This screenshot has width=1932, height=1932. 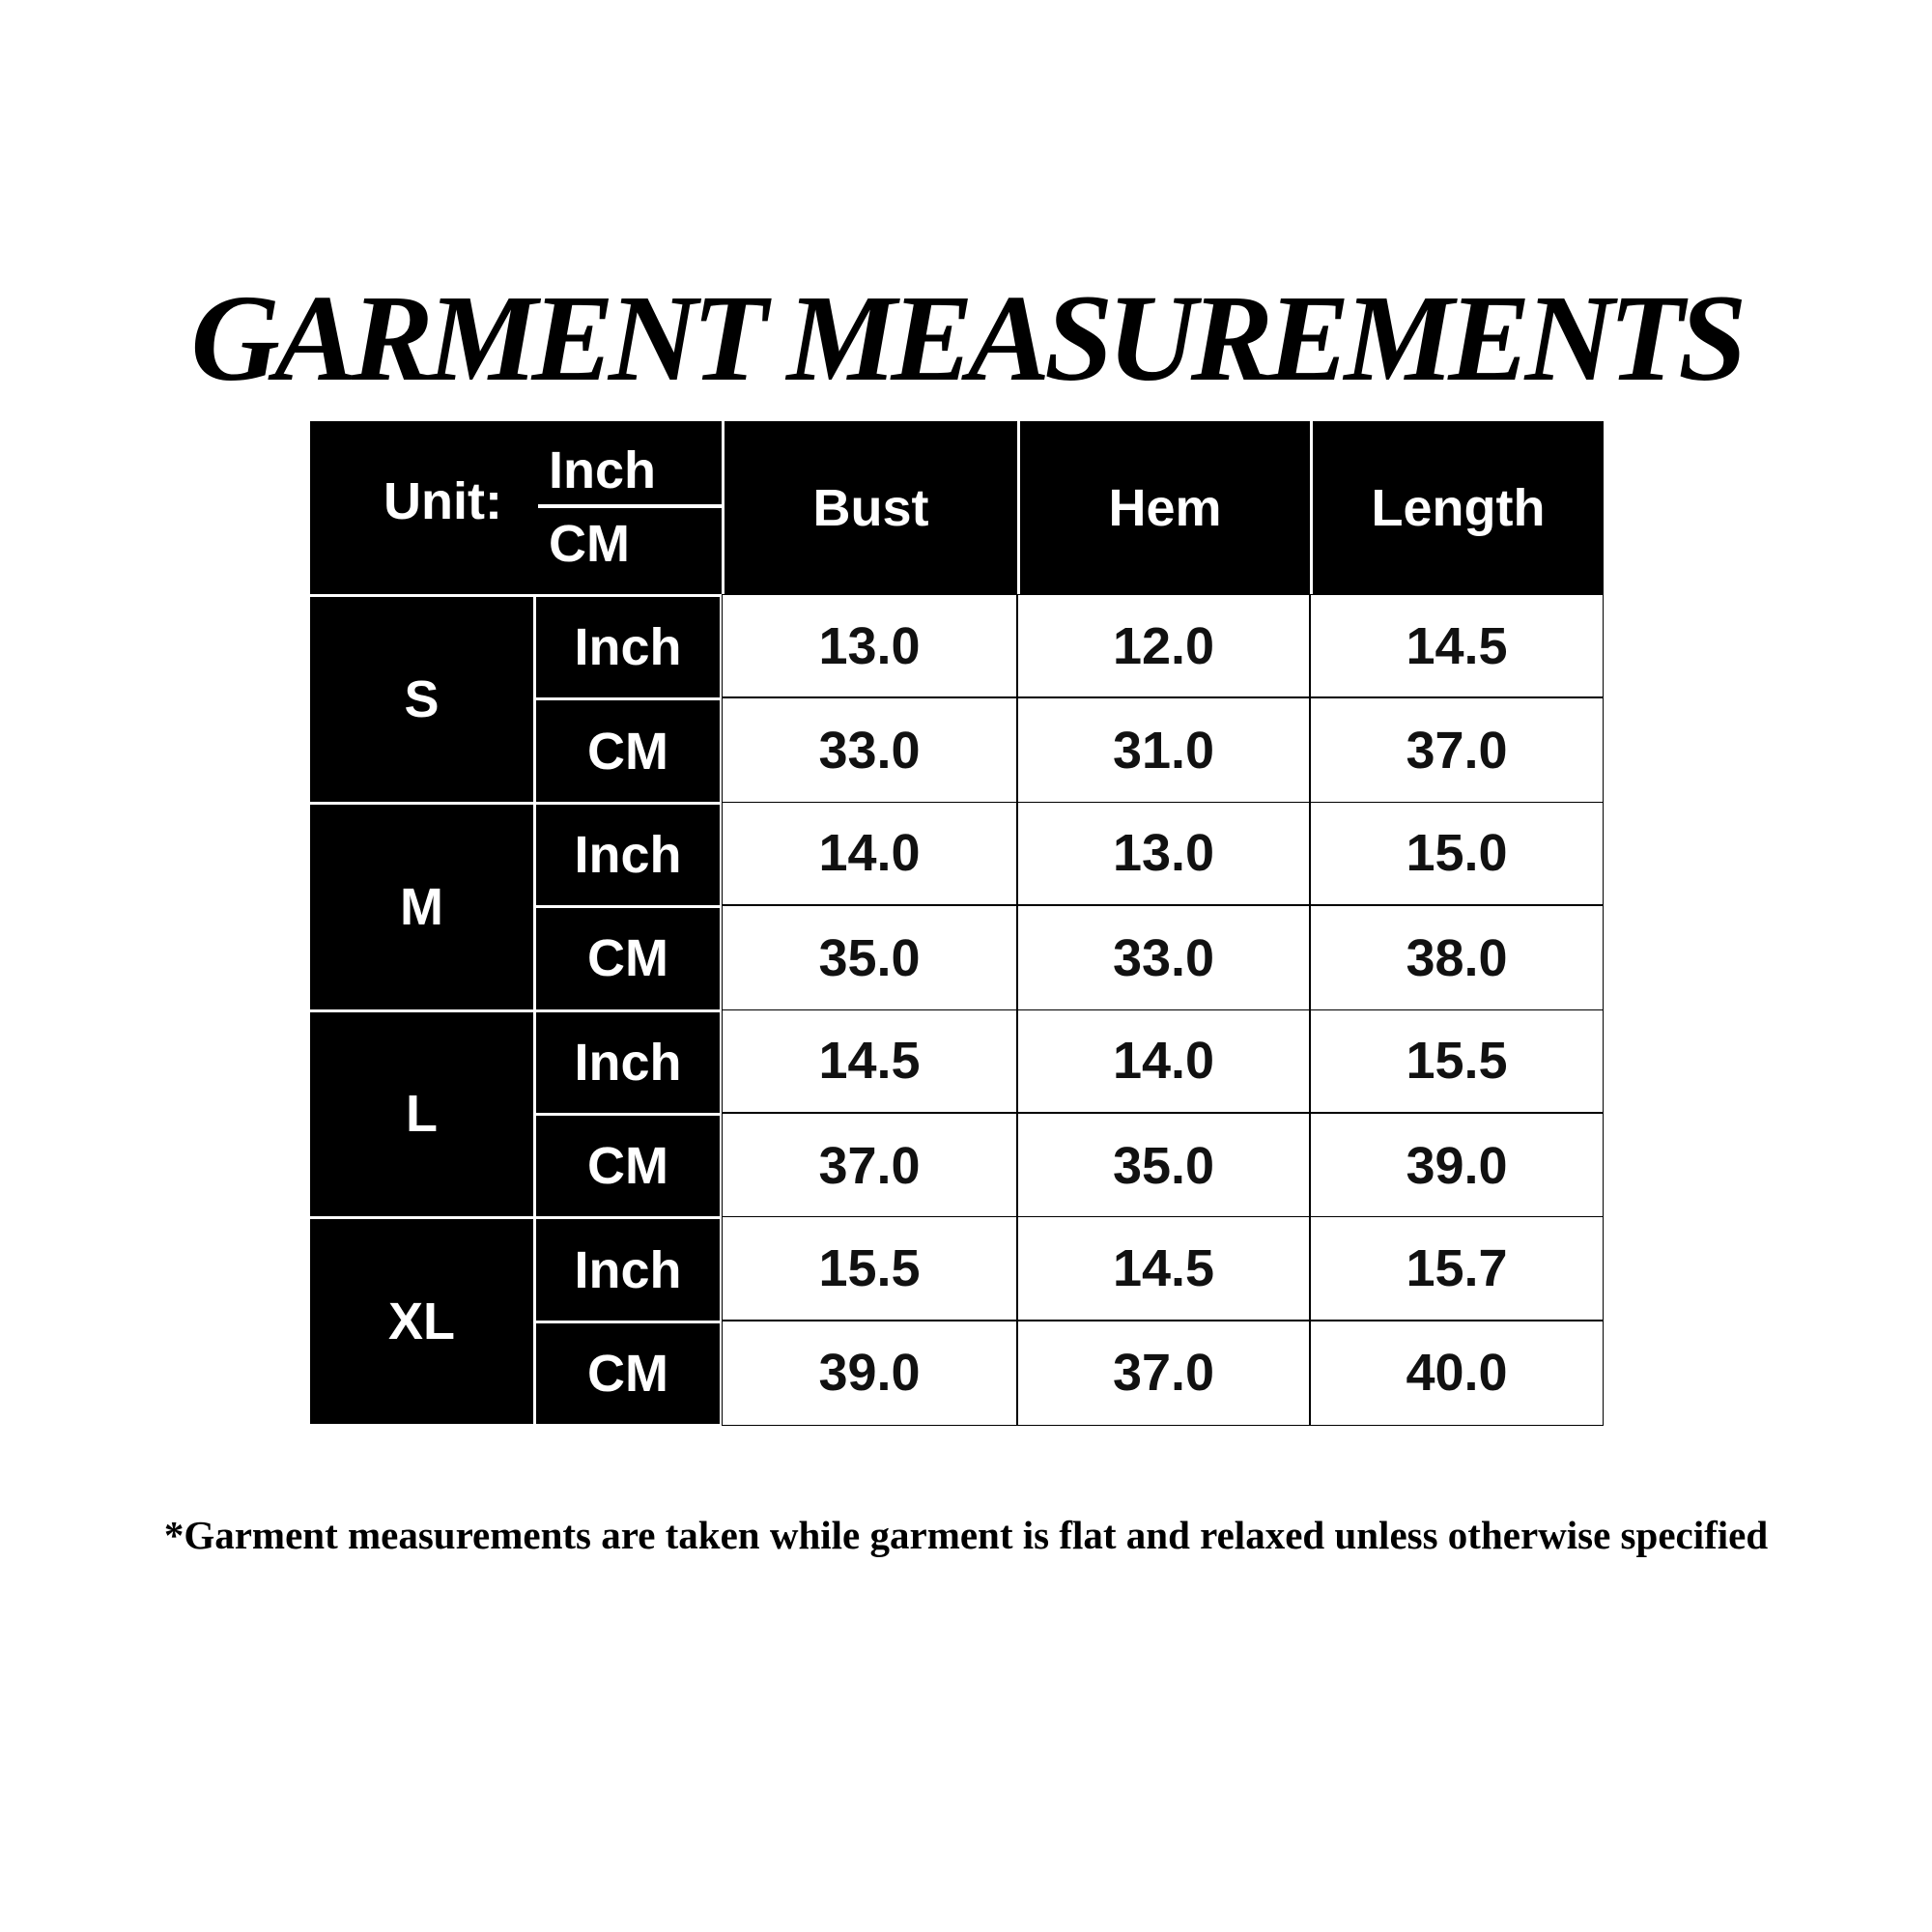 I want to click on size-label: L, so click(x=421, y=1114).